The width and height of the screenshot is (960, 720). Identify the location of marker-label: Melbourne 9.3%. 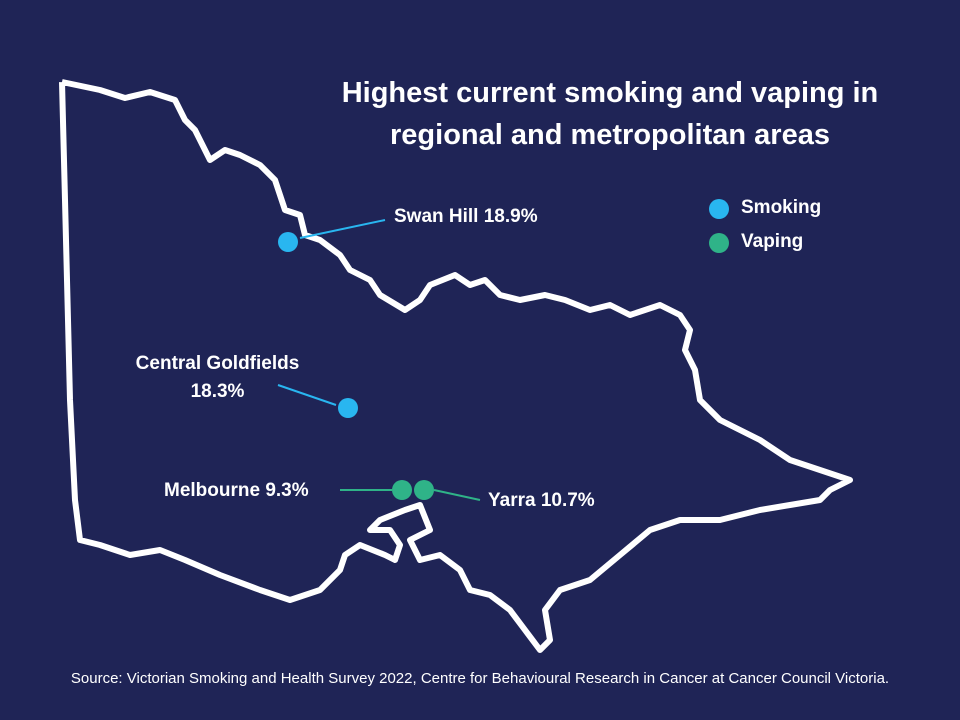
(236, 490).